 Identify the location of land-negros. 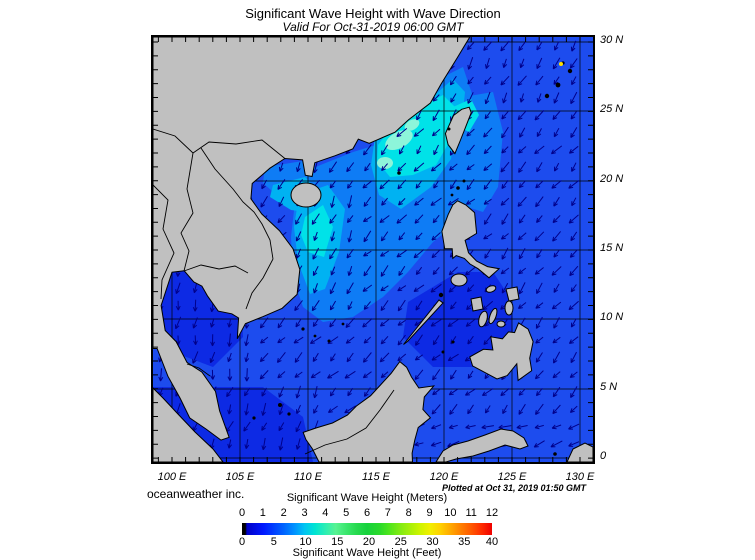
(483, 319).